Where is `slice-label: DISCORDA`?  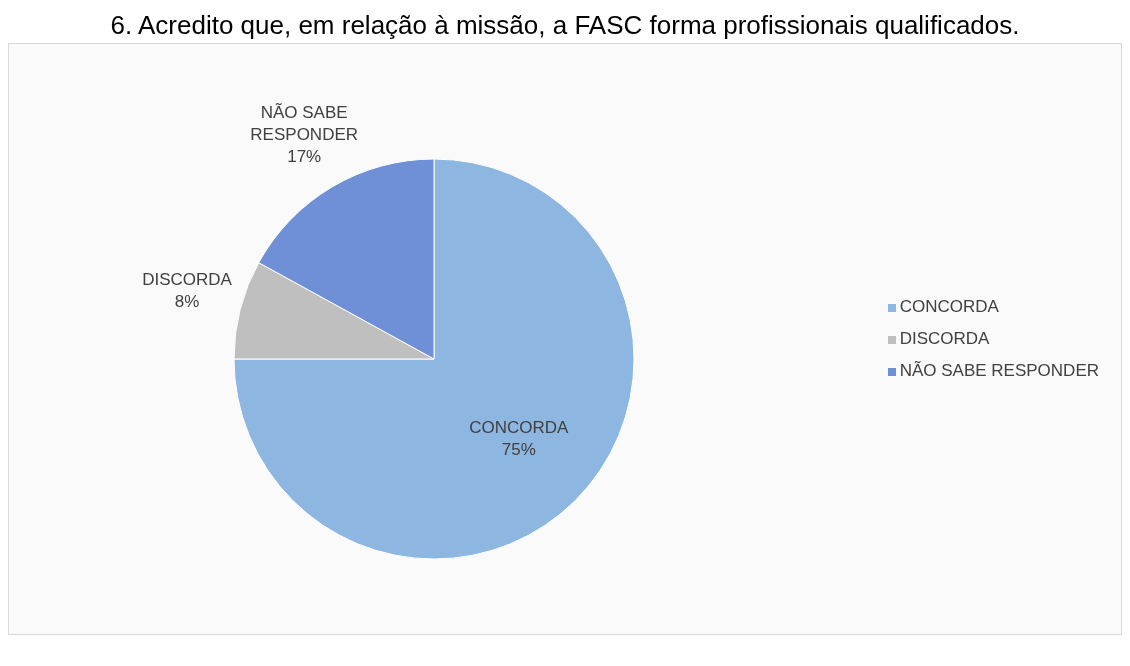 slice-label: DISCORDA is located at coordinates (187, 279).